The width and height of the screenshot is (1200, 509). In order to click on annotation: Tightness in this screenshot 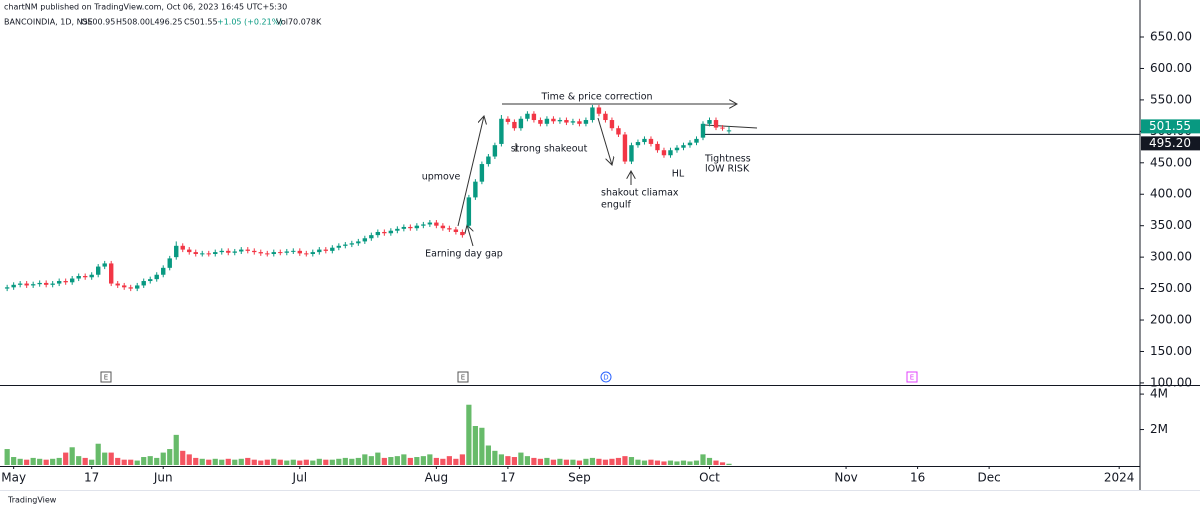, I will do `click(727, 159)`.